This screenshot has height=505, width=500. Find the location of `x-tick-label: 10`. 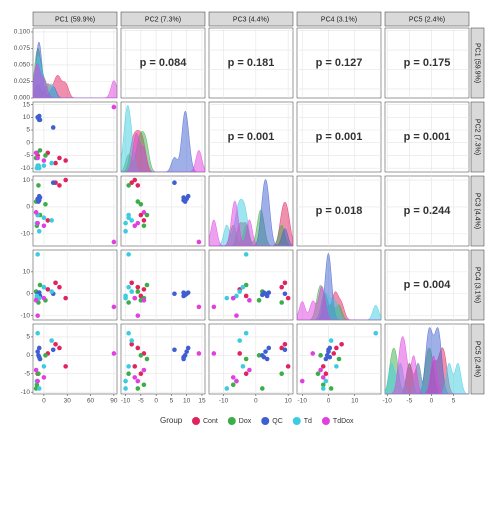

x-tick-label: 10 is located at coordinates (187, 401).